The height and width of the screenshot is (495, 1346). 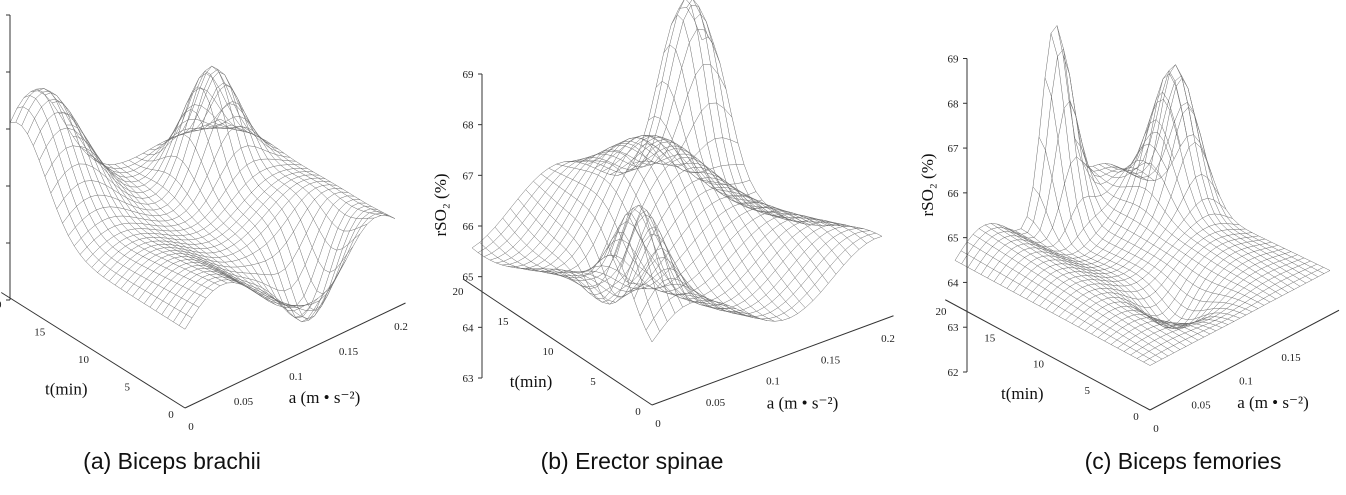 I want to click on x-tick-label: 0.15, so click(x=1291, y=358).